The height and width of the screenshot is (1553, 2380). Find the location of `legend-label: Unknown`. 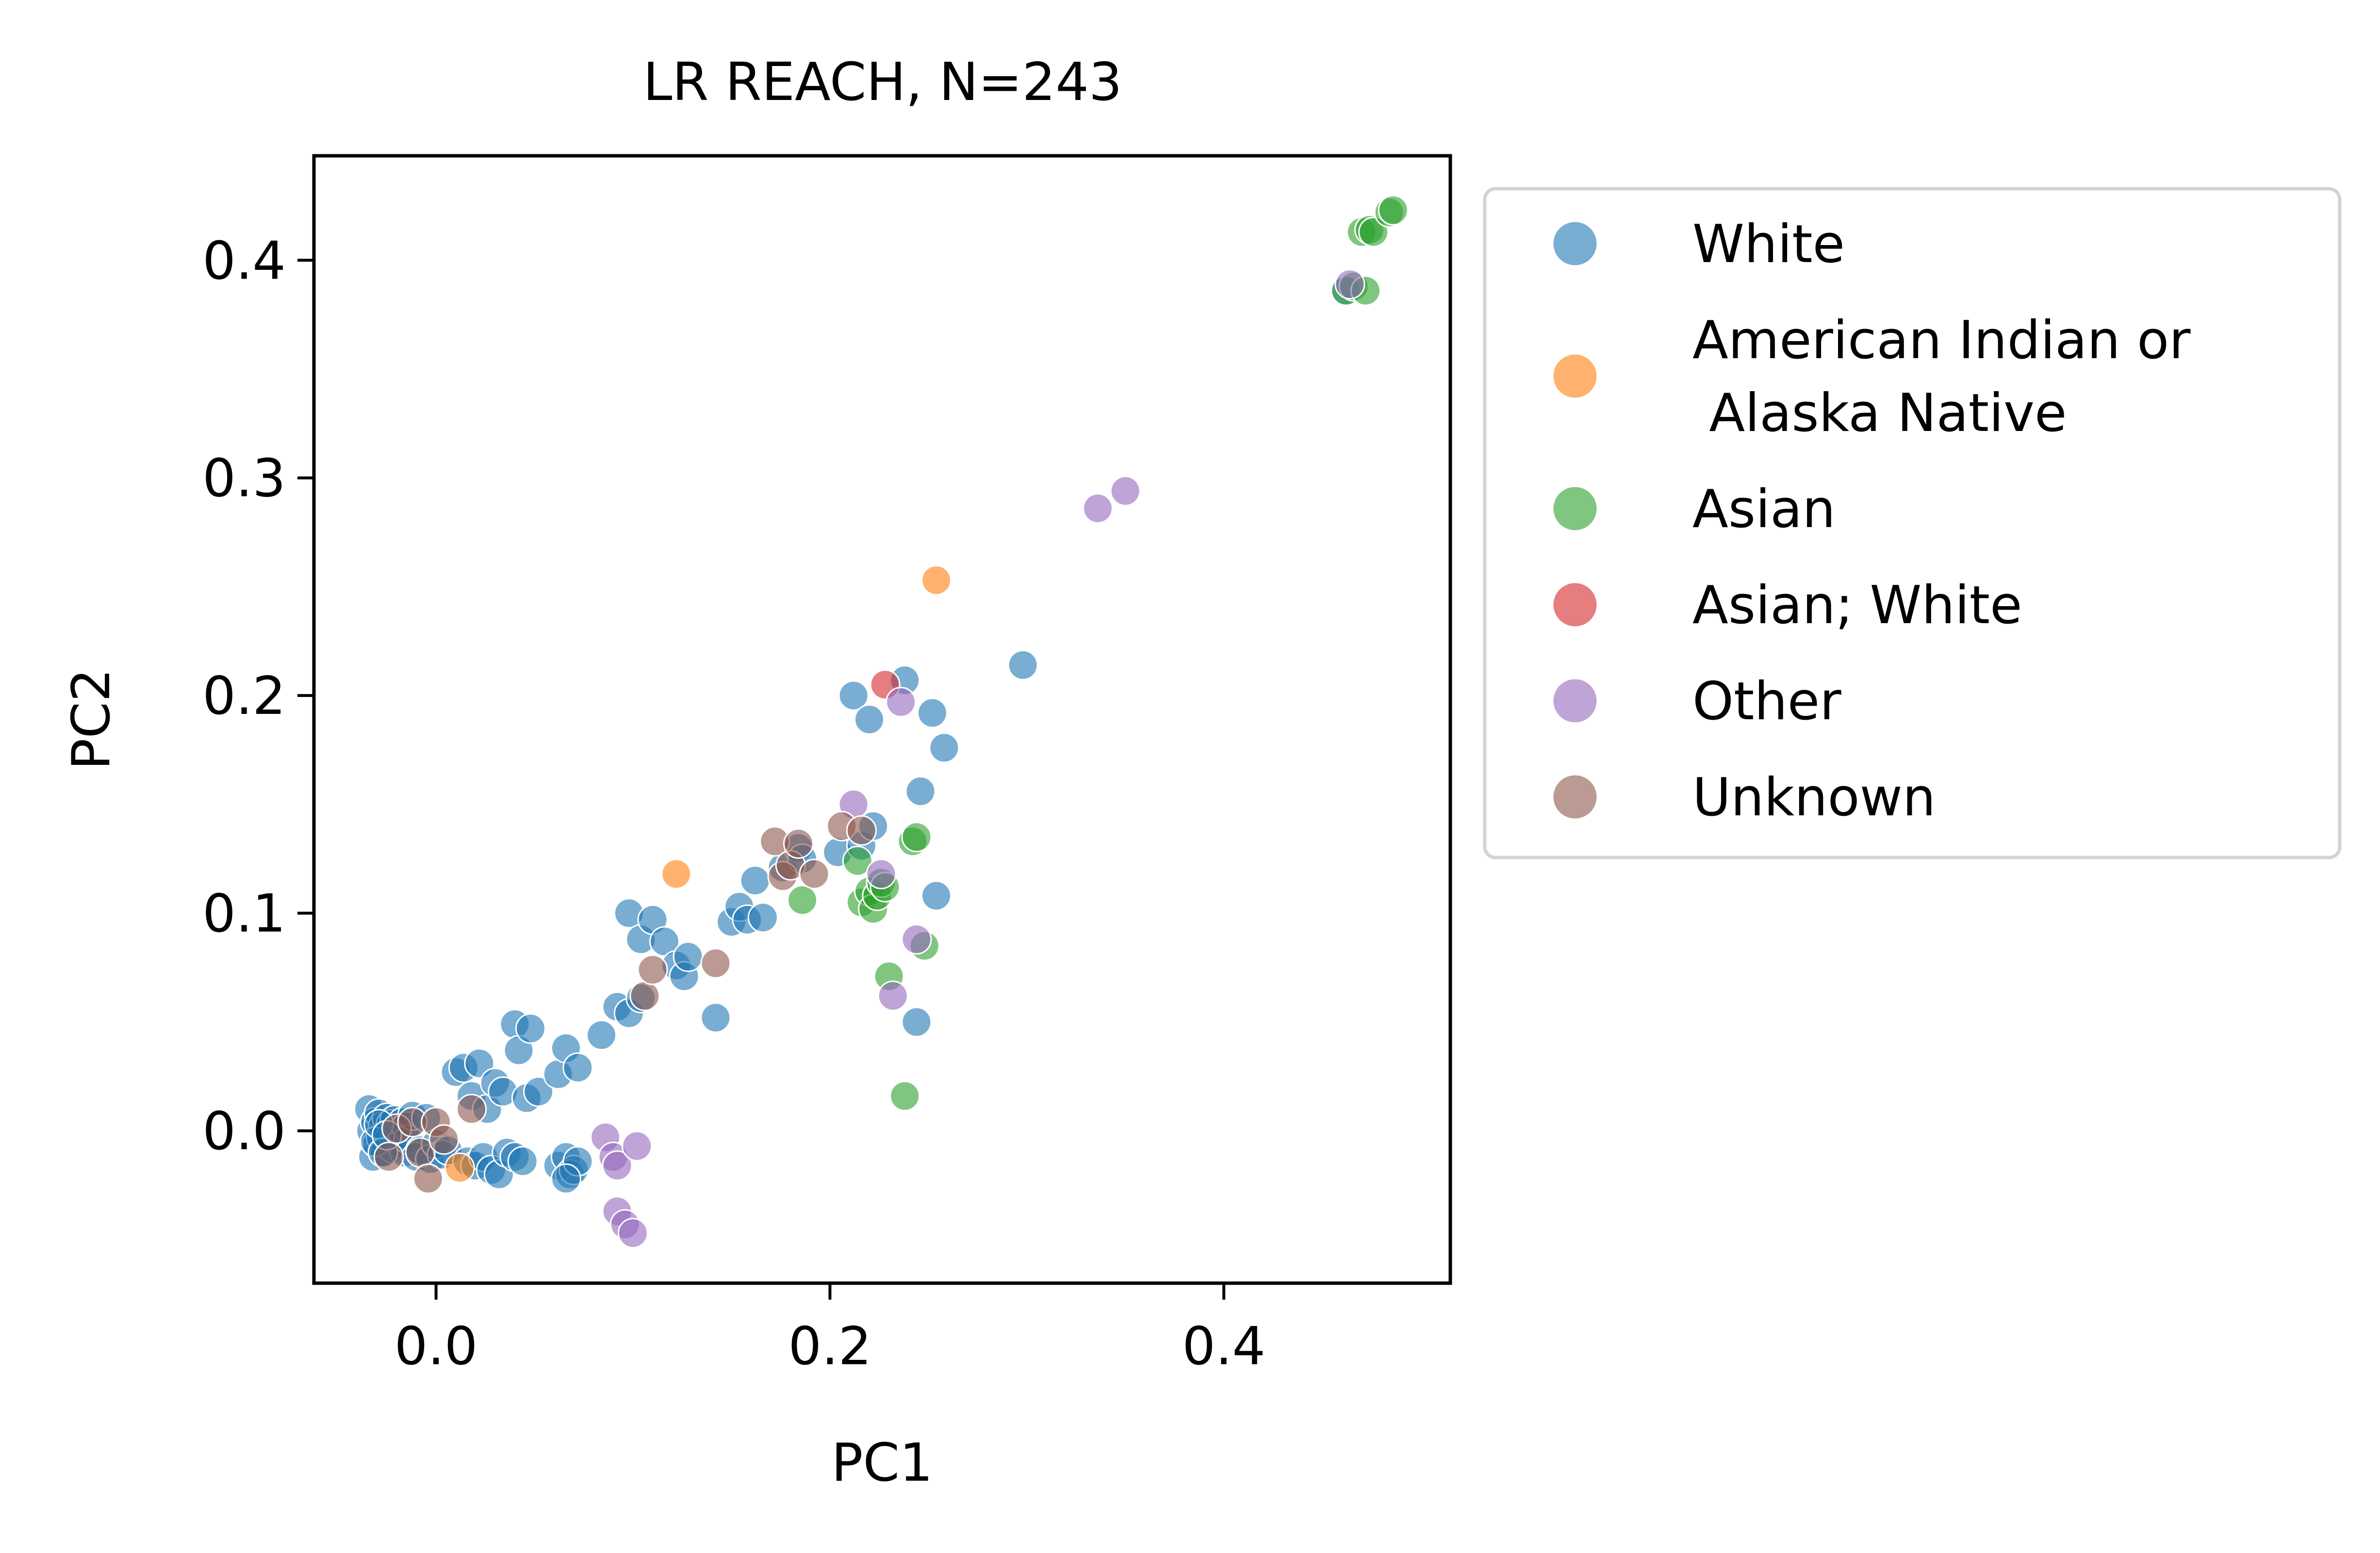

legend-label: Unknown is located at coordinates (1814, 797).